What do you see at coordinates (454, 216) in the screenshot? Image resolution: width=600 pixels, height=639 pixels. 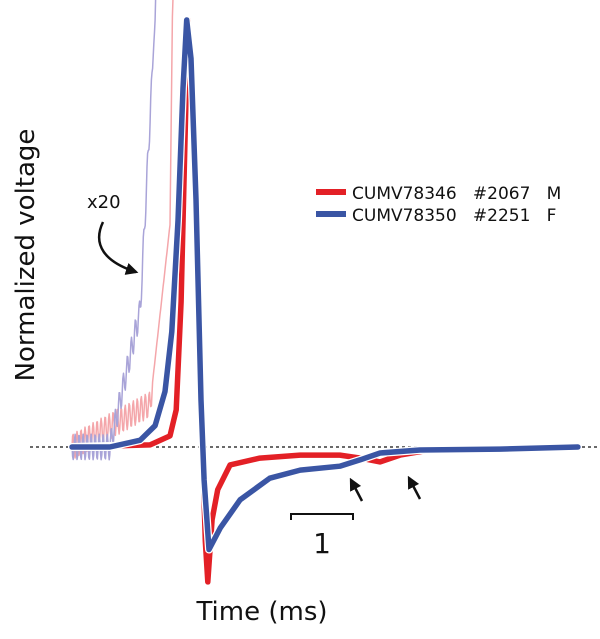 I see `legend-label-blue: CUMV78350 #2251 F` at bounding box center [454, 216].